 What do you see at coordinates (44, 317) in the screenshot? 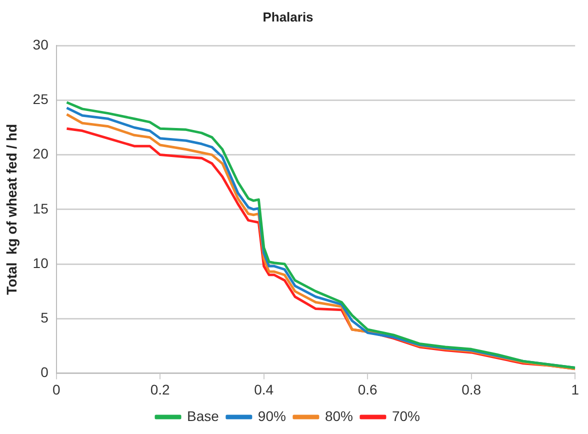
I see `y-tick-label: 5` at bounding box center [44, 317].